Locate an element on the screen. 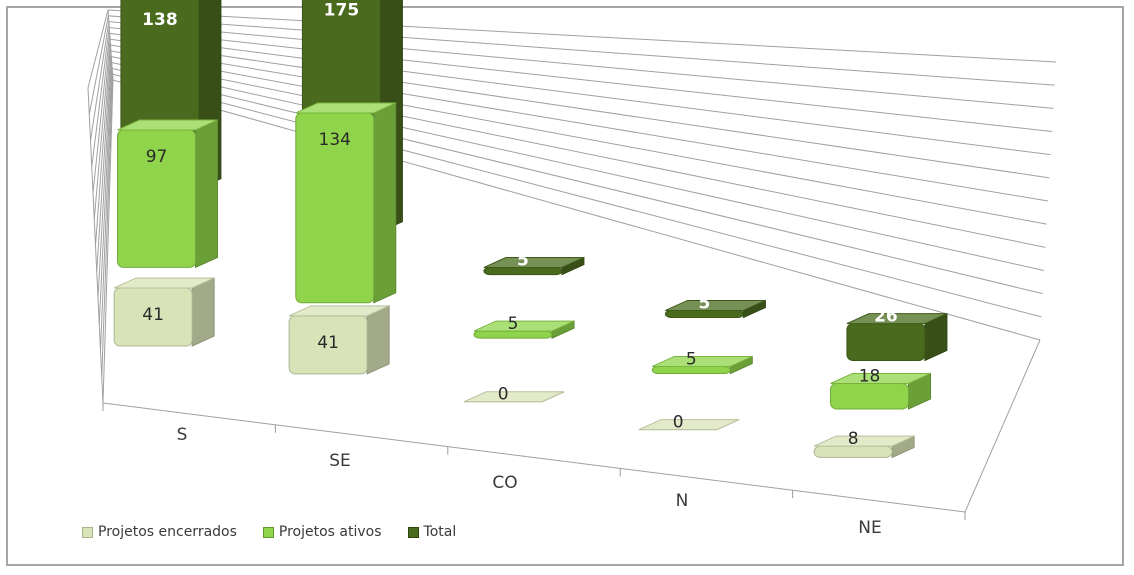  legend-item-ativos: Projetos ativos is located at coordinates (322, 532).